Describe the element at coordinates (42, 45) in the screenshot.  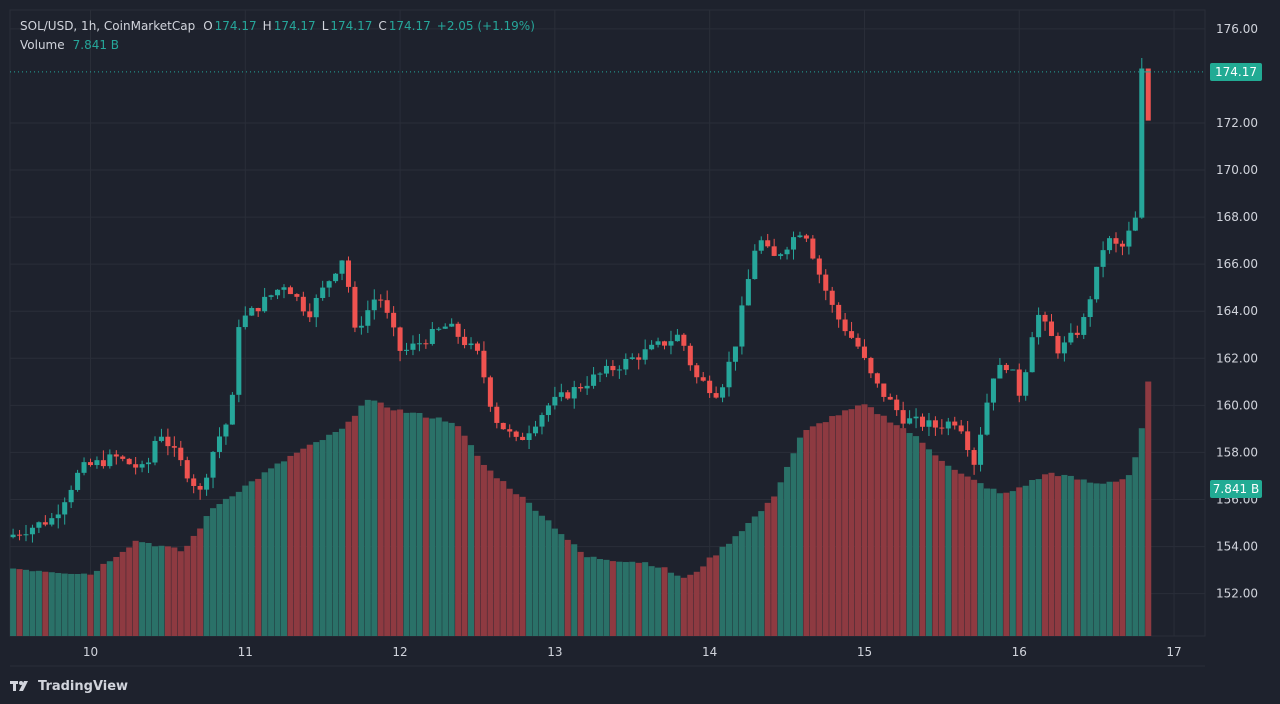
I see `volume-label: Volume` at that location.